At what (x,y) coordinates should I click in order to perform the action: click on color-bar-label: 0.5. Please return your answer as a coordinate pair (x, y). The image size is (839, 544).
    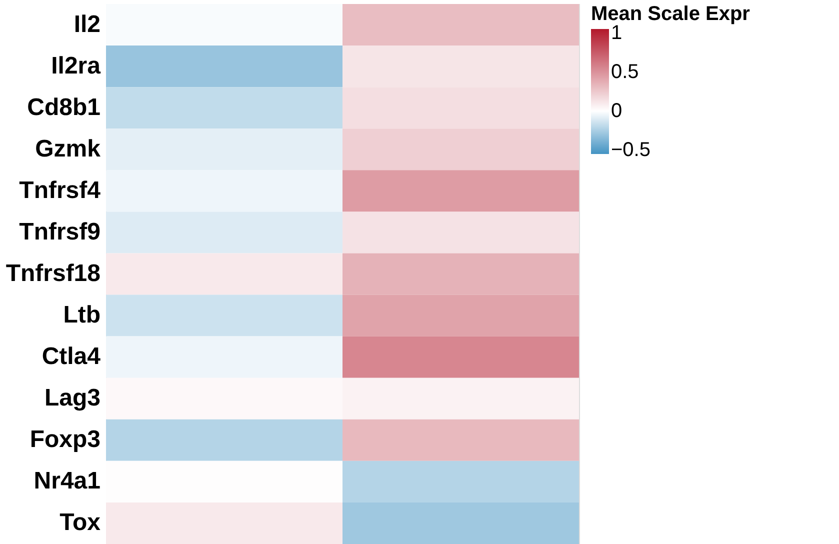
    Looking at the image, I should click on (625, 71).